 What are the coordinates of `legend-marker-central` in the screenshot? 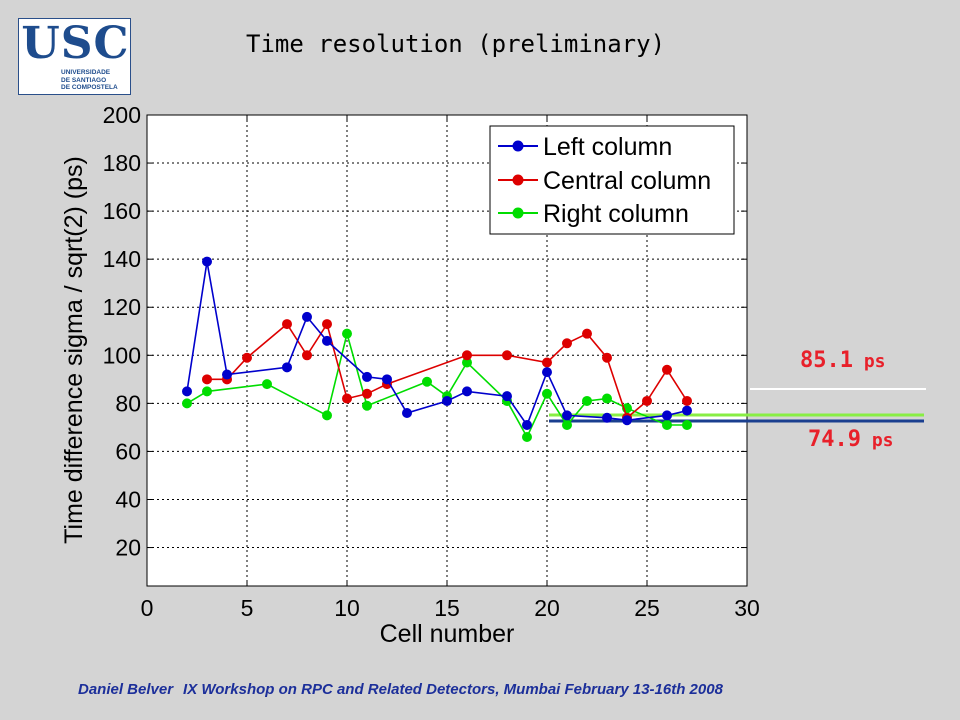 It's located at (518, 180).